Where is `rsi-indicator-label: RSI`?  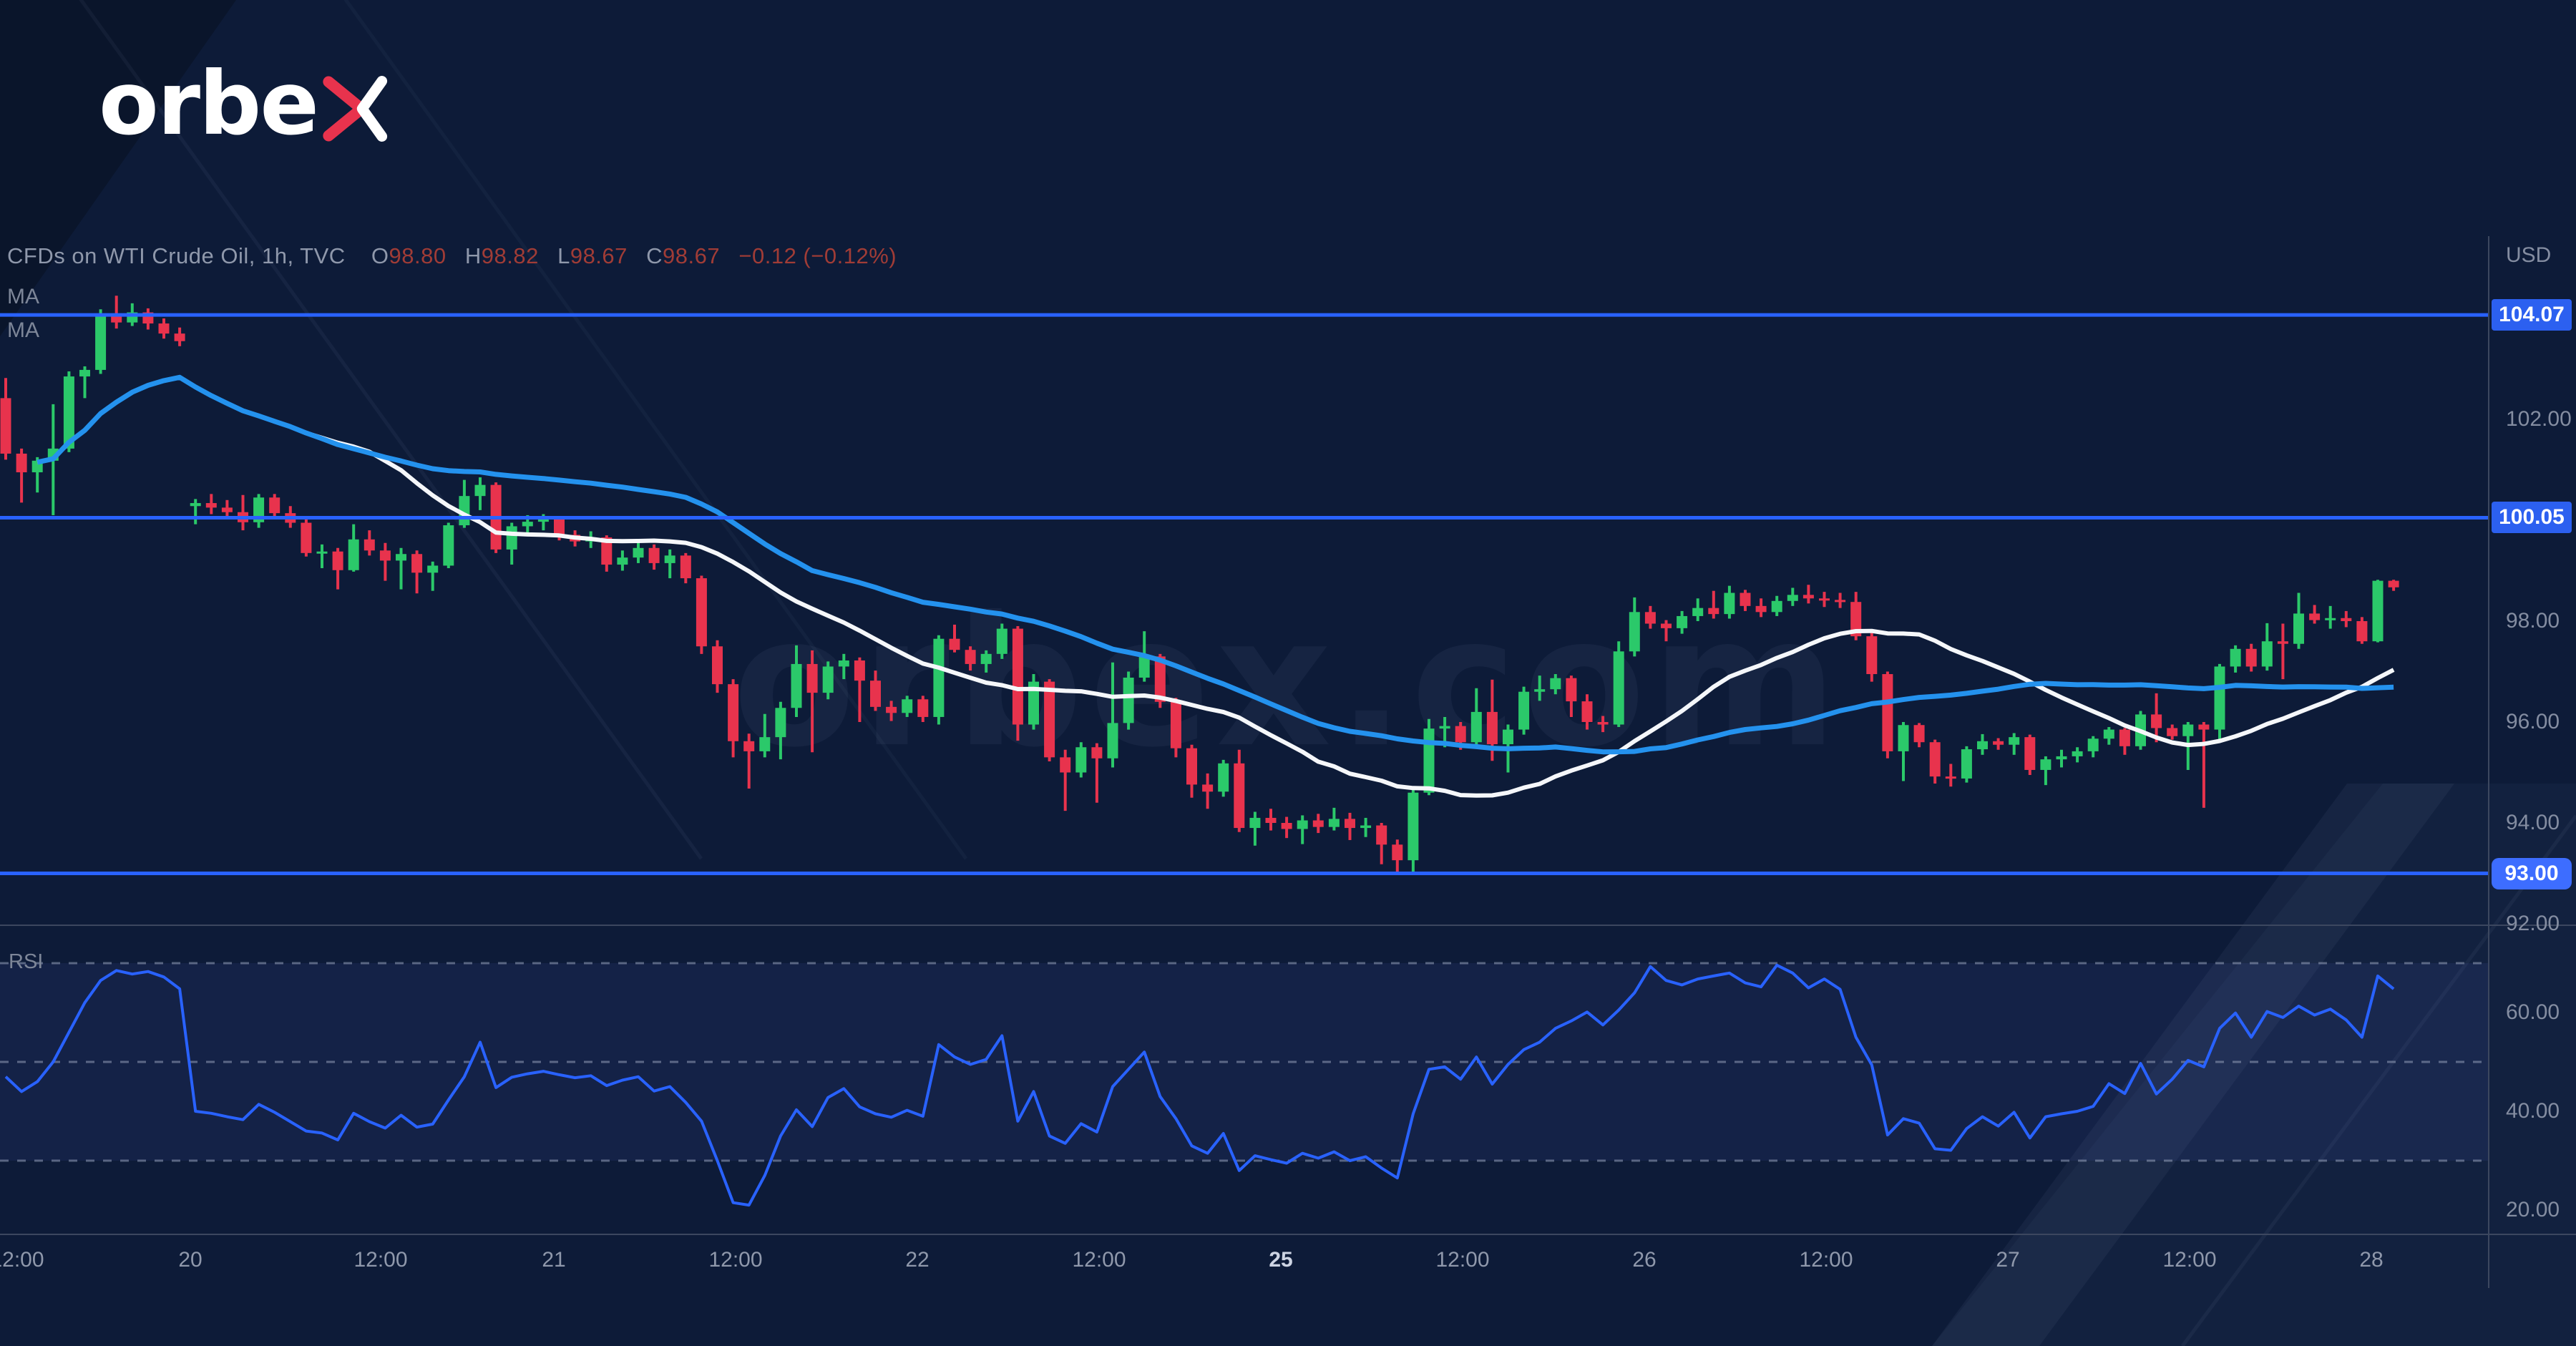 rsi-indicator-label: RSI is located at coordinates (26, 961).